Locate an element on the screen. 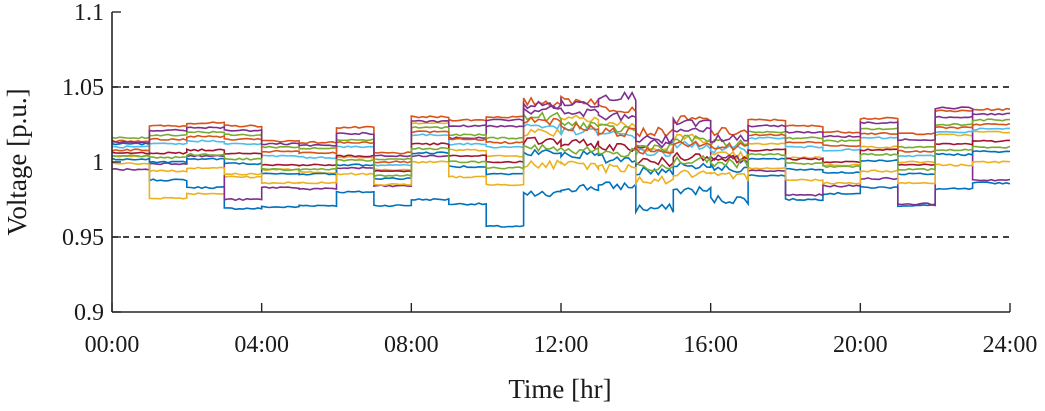 The image size is (1045, 411). y-tick-label: 1.1 is located at coordinates (89, 13).